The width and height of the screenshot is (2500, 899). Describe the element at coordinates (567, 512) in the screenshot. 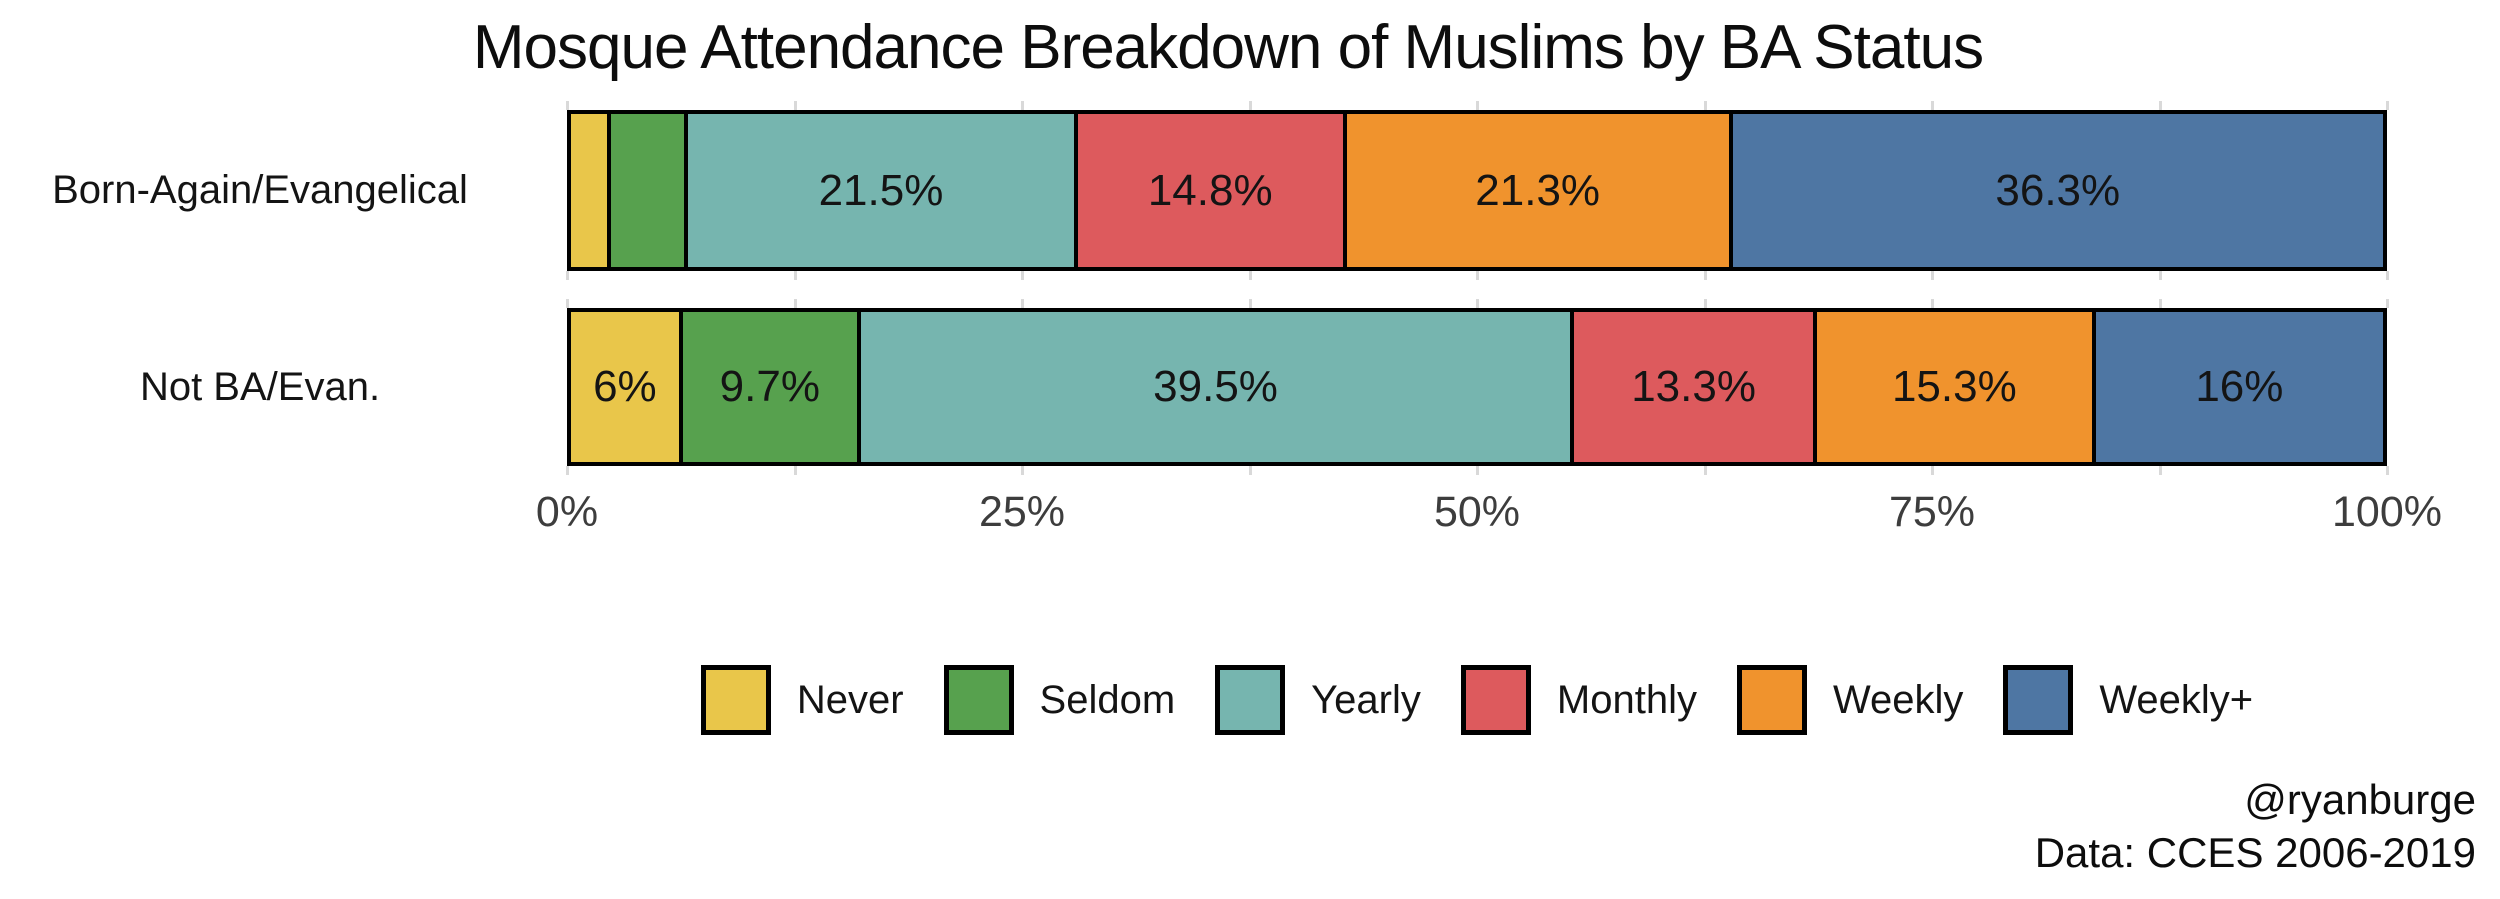

I see `x-tick-label: 0%` at that location.